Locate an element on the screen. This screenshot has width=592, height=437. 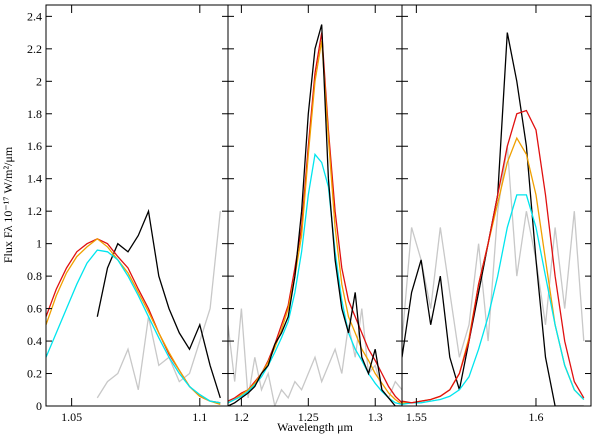
x-tick-label: 1.25 is located at coordinates (308, 417).